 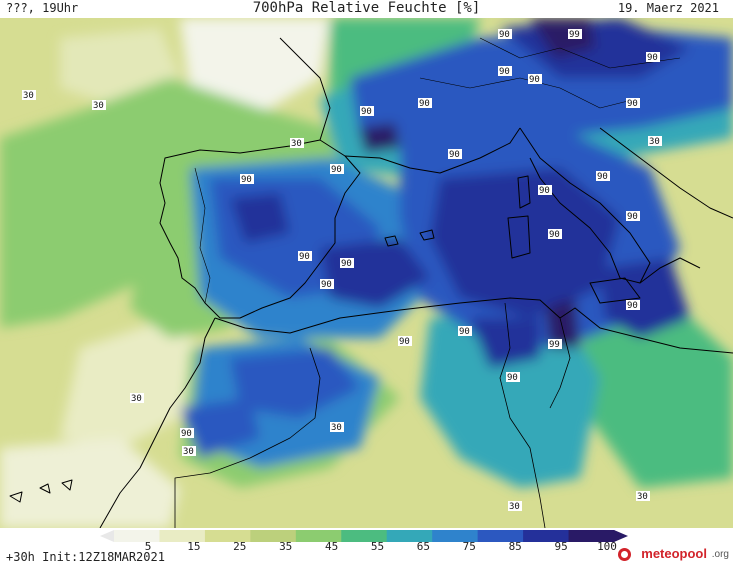 What do you see at coordinates (107, 536) in the screenshot?
I see `legend-arrow-left` at bounding box center [107, 536].